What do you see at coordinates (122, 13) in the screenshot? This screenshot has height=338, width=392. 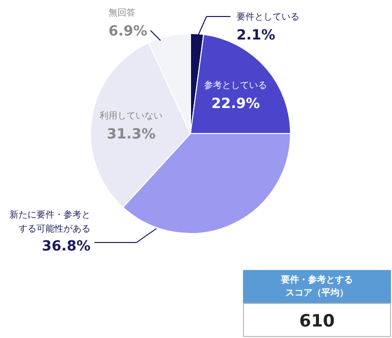 I see `slice-label: 無回答` at bounding box center [122, 13].